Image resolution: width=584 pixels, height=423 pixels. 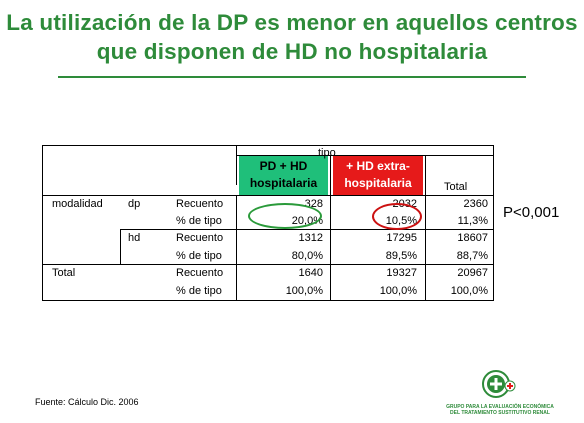 I want to click on col-header-c1-line2: hospitalaria, so click(x=283, y=183).